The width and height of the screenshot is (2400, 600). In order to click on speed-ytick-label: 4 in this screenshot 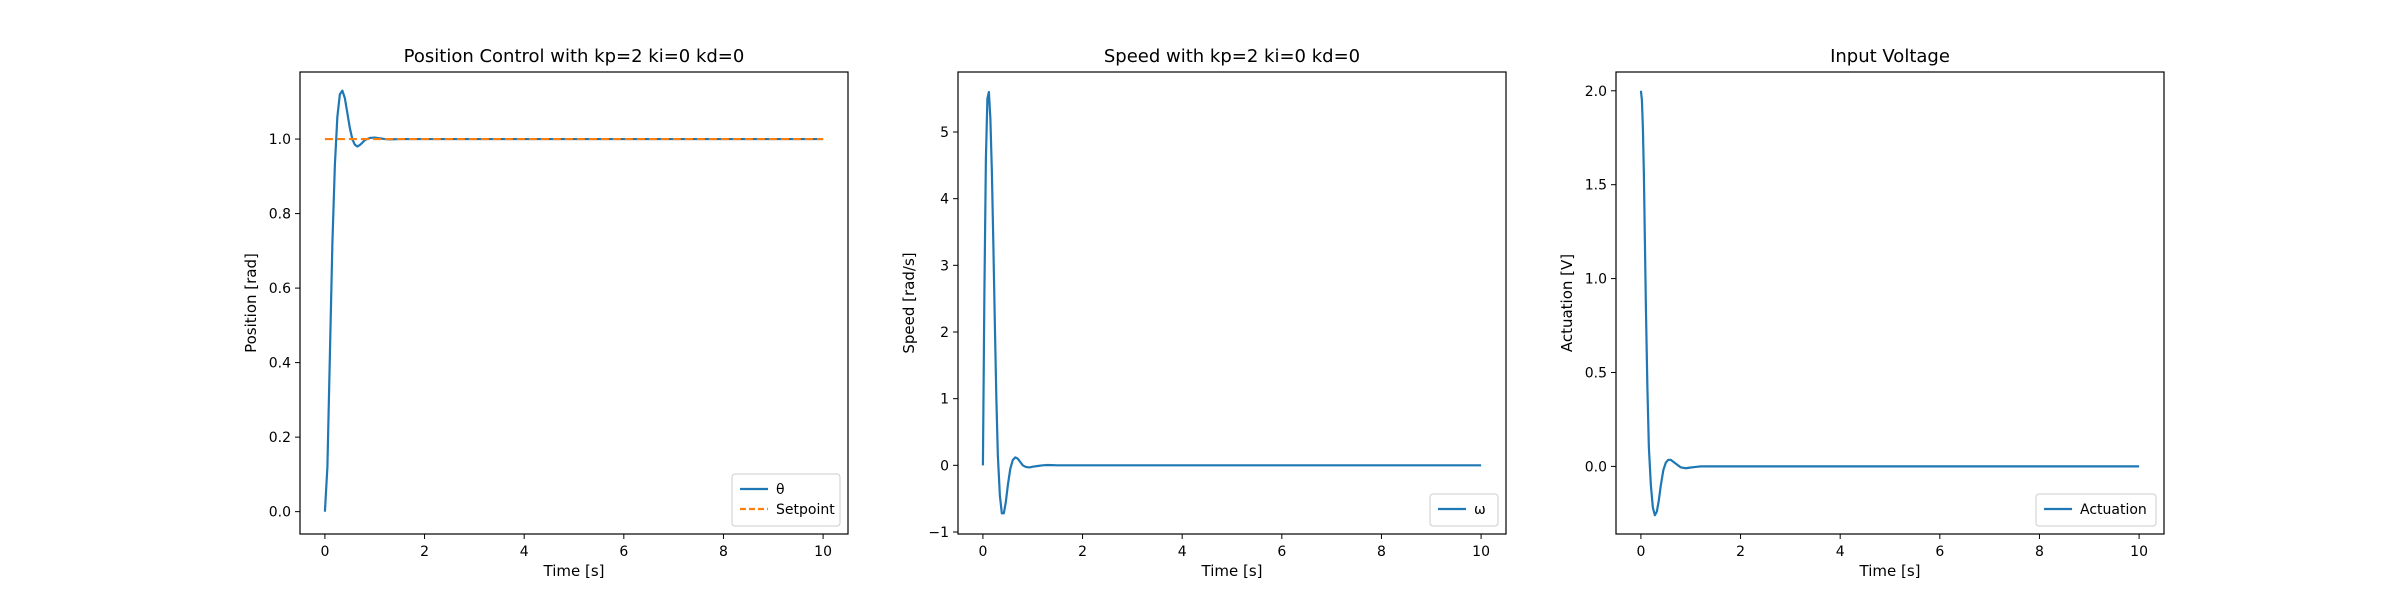, I will do `click(944, 200)`.